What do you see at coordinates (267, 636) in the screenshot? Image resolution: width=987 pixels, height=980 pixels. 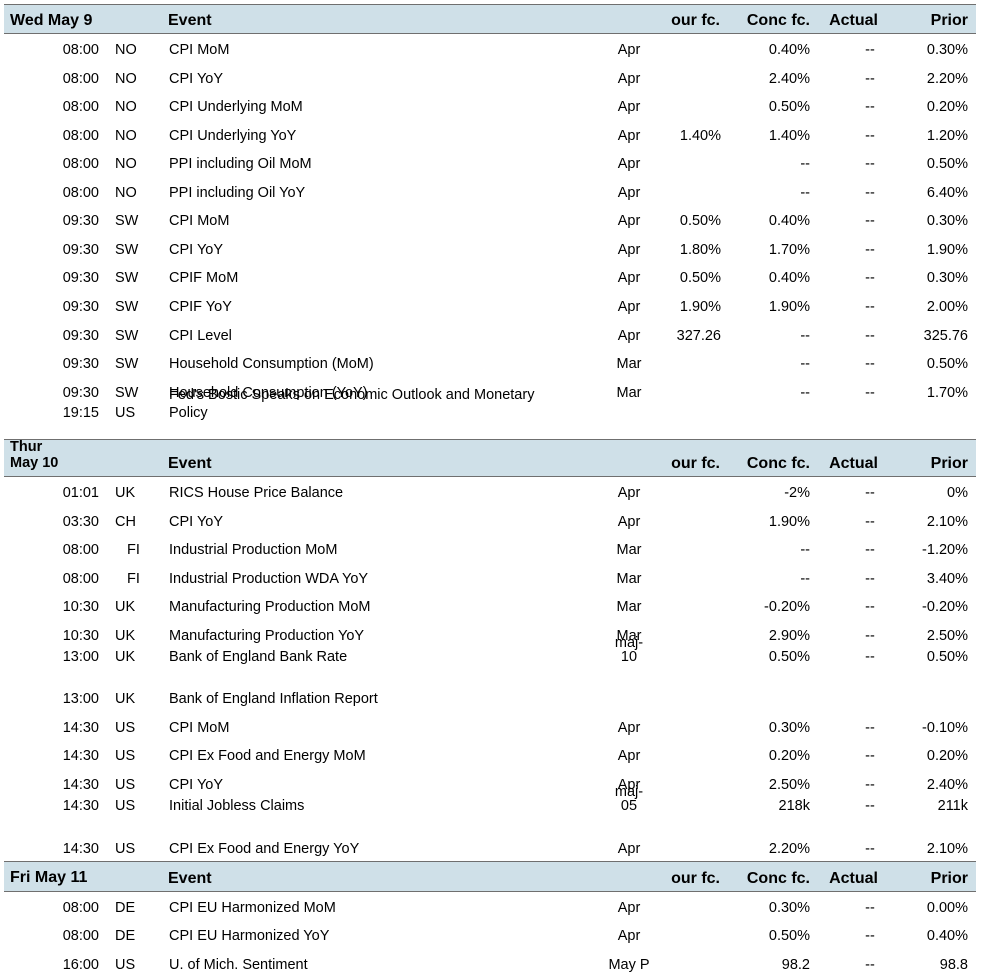 I see `event-name: Manufacturing Production YoY` at bounding box center [267, 636].